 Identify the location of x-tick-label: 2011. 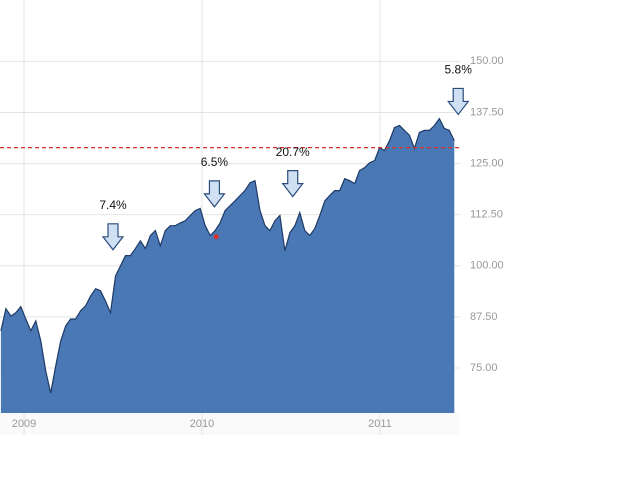
(380, 424).